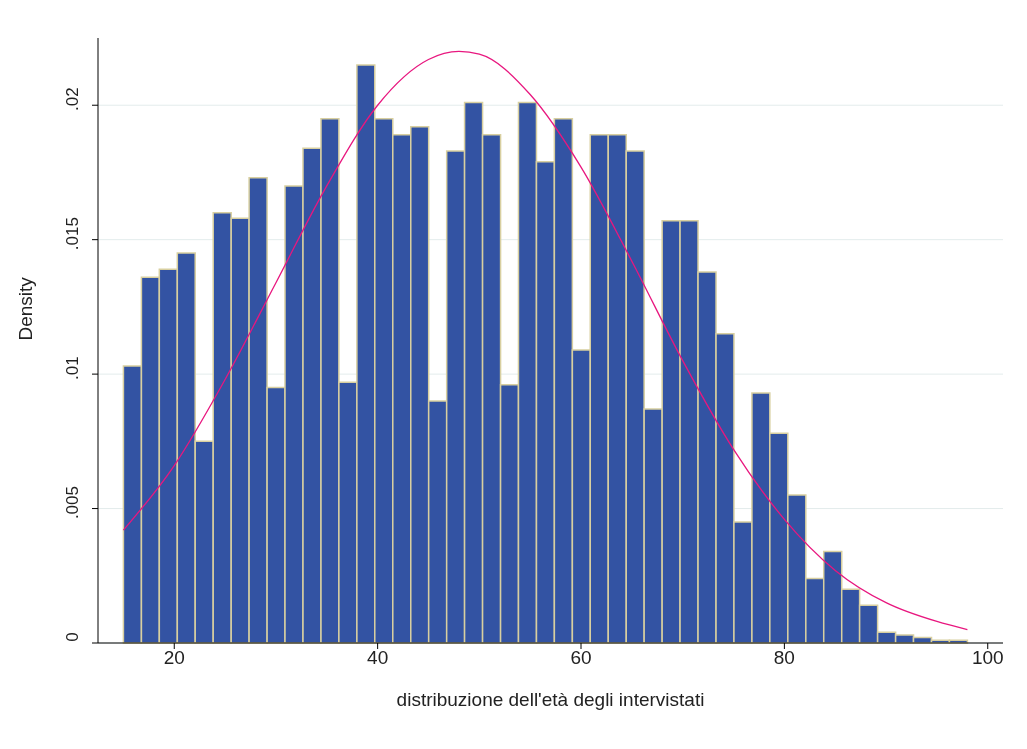  What do you see at coordinates (987, 658) in the screenshot?
I see `x-tick-label: 100` at bounding box center [987, 658].